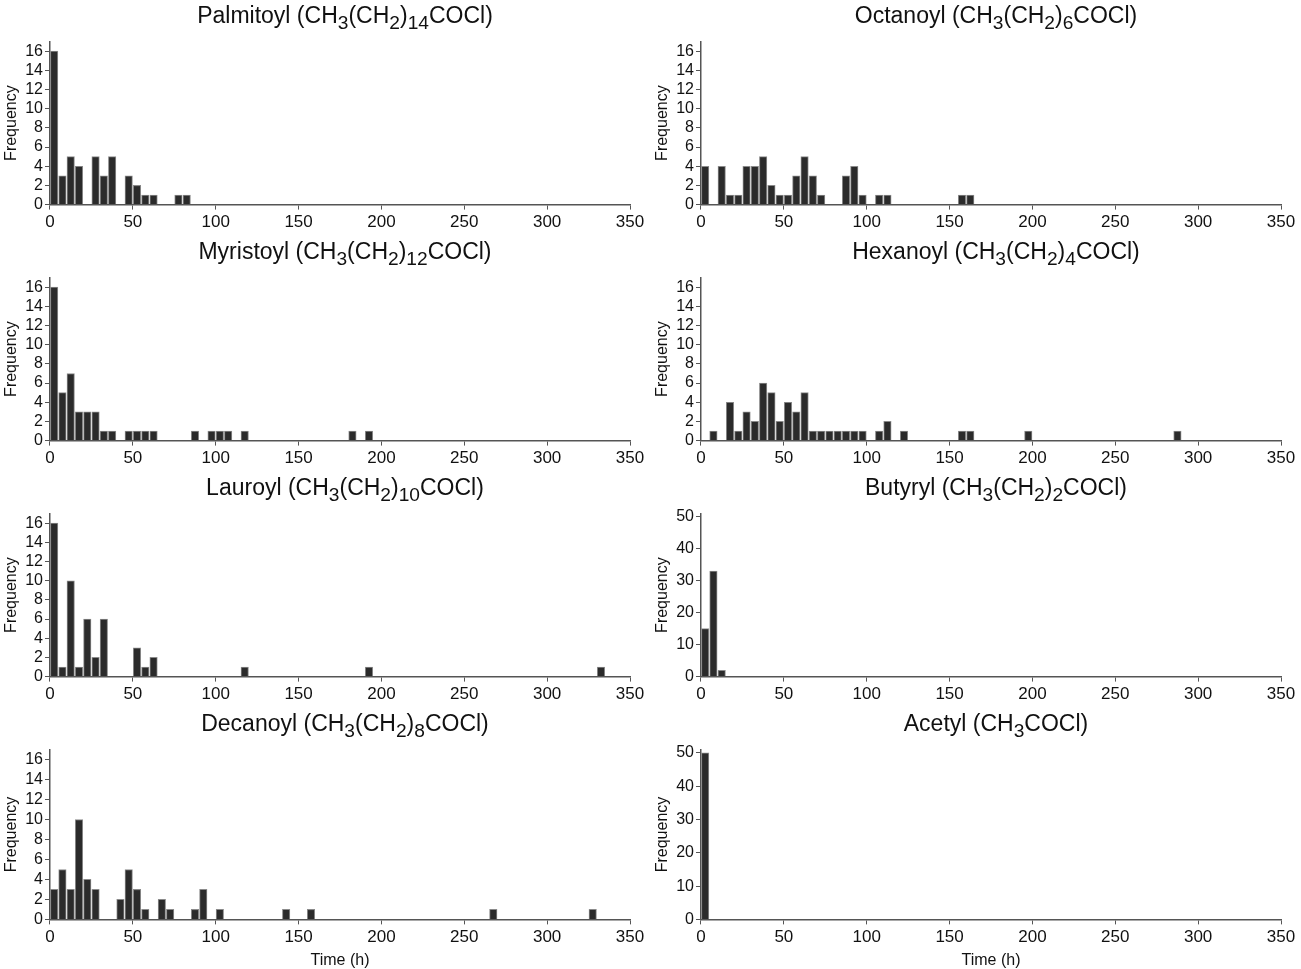 The height and width of the screenshot is (969, 1301). What do you see at coordinates (345, 253) in the screenshot?
I see `chart-title: Myristoyl (CH$_{3}$(CH$_{2}$)$_{12}$COCl)` at bounding box center [345, 253].